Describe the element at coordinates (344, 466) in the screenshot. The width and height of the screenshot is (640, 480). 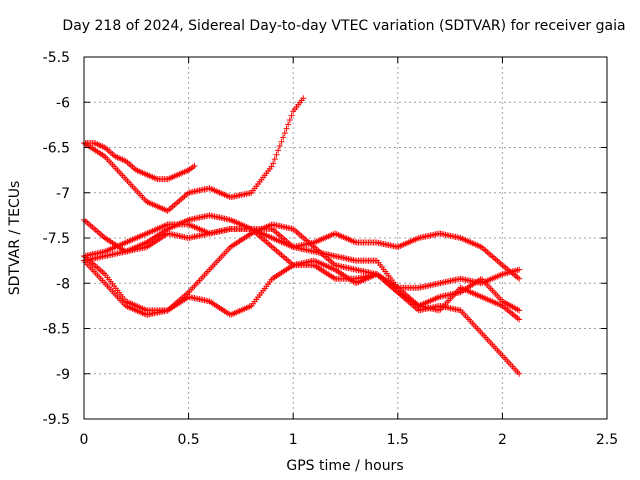
I see `x-axis-label: GPS time / hours` at that location.